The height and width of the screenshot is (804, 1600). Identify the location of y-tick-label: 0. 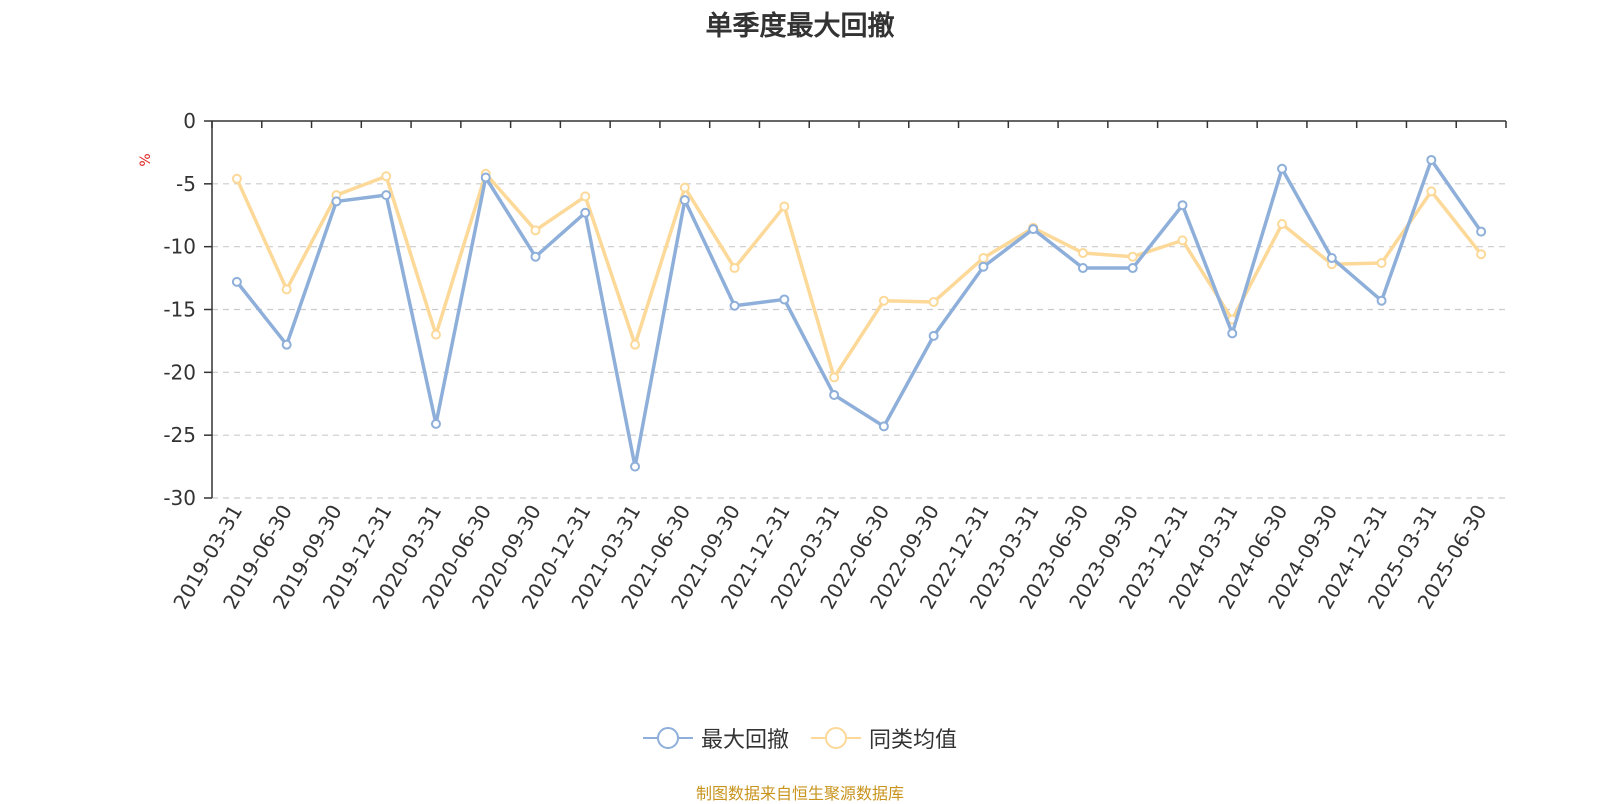
(189, 121).